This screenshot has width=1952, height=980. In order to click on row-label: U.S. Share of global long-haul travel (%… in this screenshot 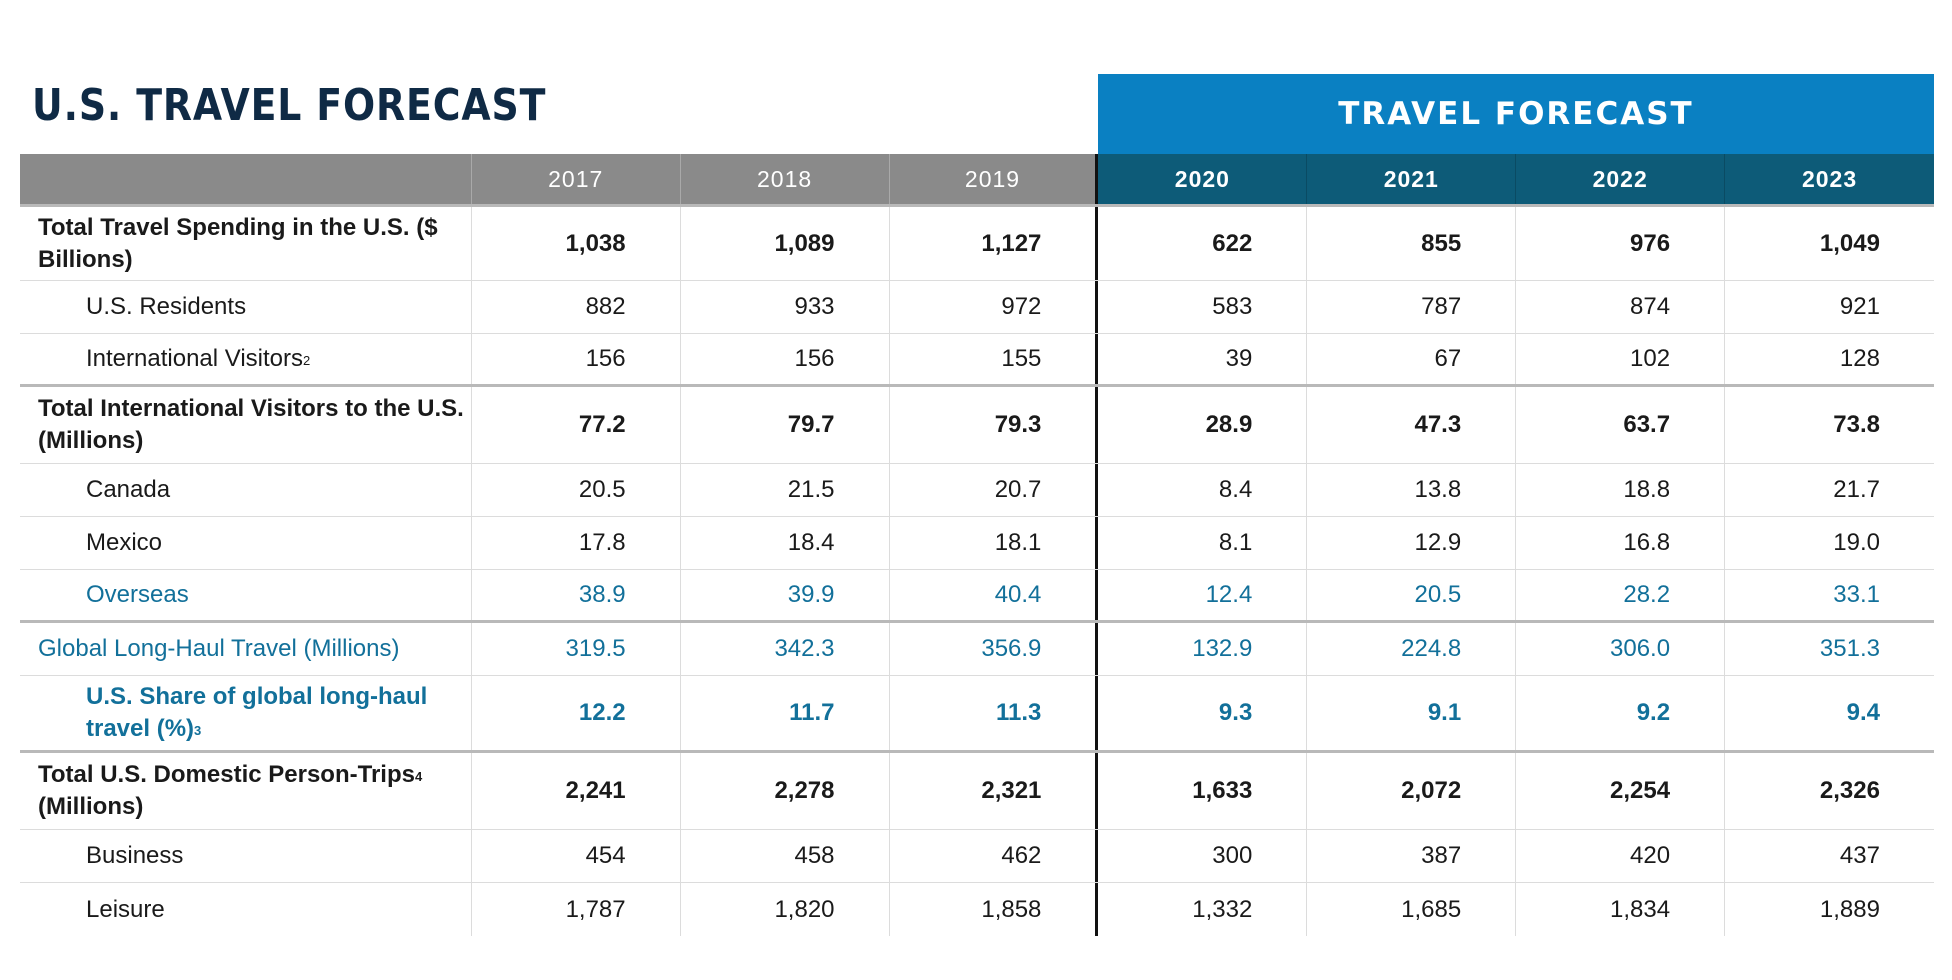, I will do `click(246, 713)`.